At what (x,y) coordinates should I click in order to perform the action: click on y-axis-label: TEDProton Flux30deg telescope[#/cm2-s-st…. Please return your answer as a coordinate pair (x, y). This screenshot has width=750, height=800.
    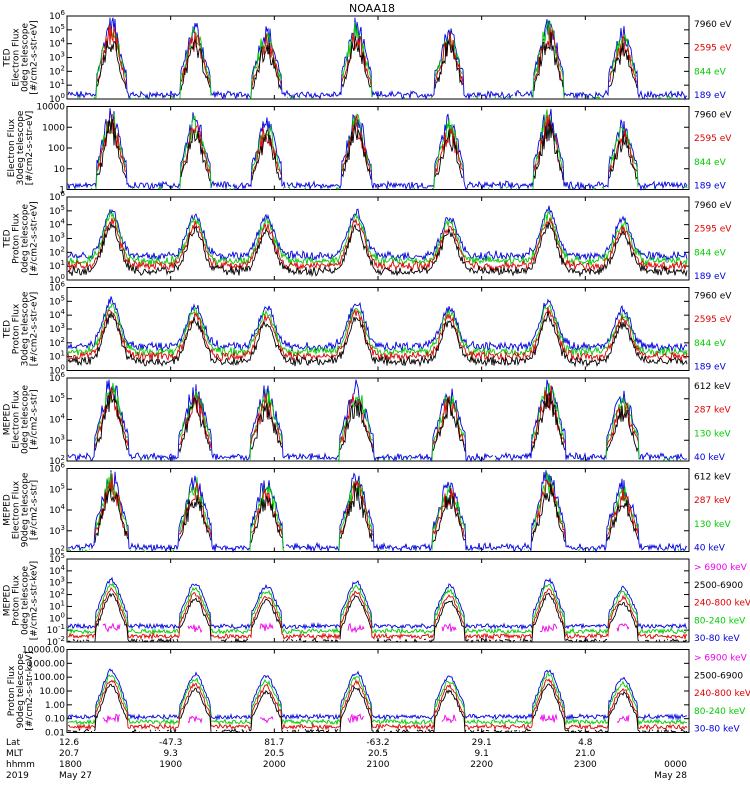
    Looking at the image, I should click on (21, 328).